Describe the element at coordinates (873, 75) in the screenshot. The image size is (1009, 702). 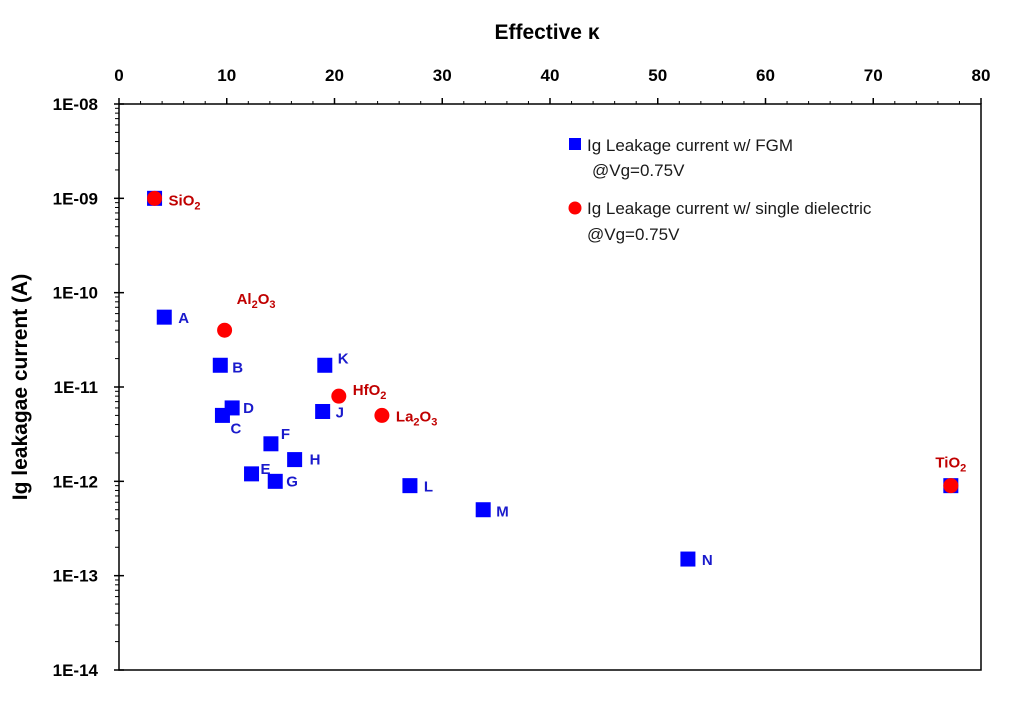
I see `x-tick-label: 70` at that location.